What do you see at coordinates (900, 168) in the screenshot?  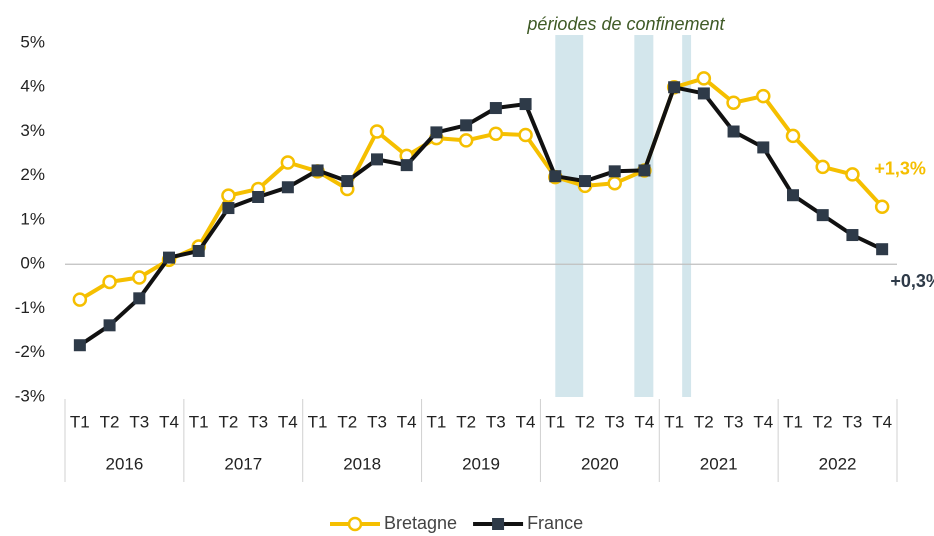 I see `end-label: +1,3%` at bounding box center [900, 168].